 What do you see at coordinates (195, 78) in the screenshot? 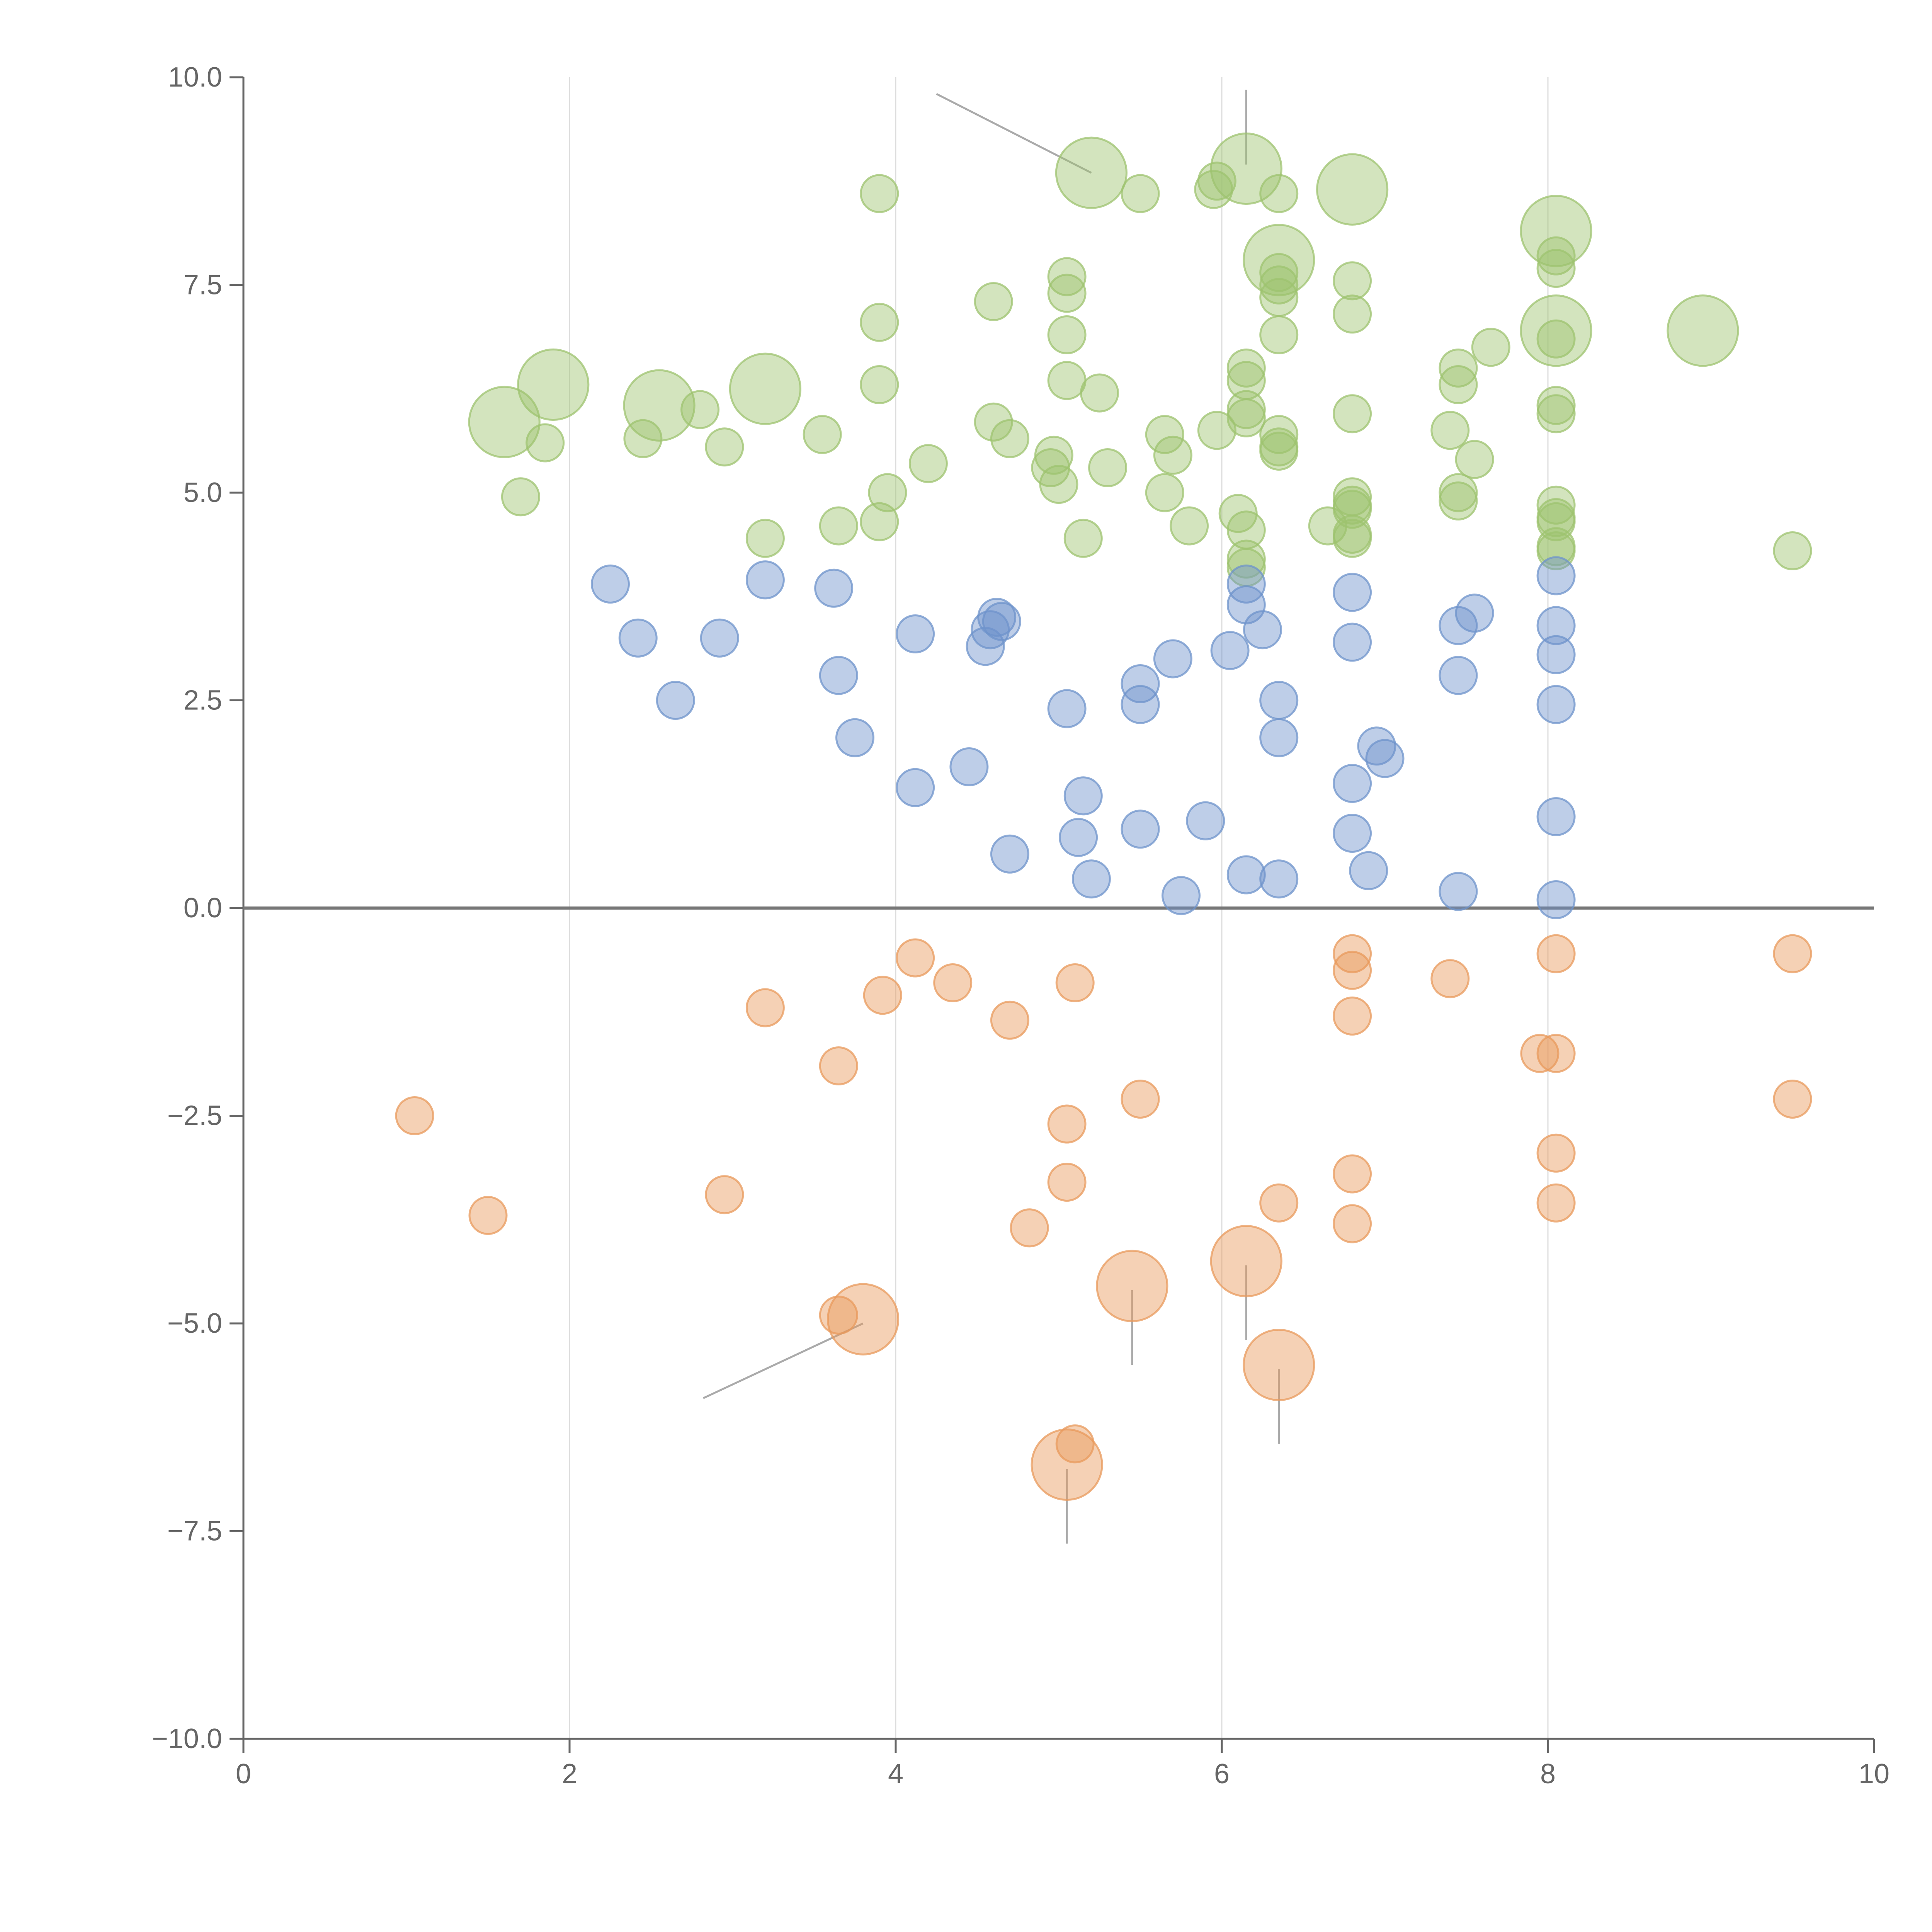
I see `y-tick-label-8: 10.0` at bounding box center [195, 78].